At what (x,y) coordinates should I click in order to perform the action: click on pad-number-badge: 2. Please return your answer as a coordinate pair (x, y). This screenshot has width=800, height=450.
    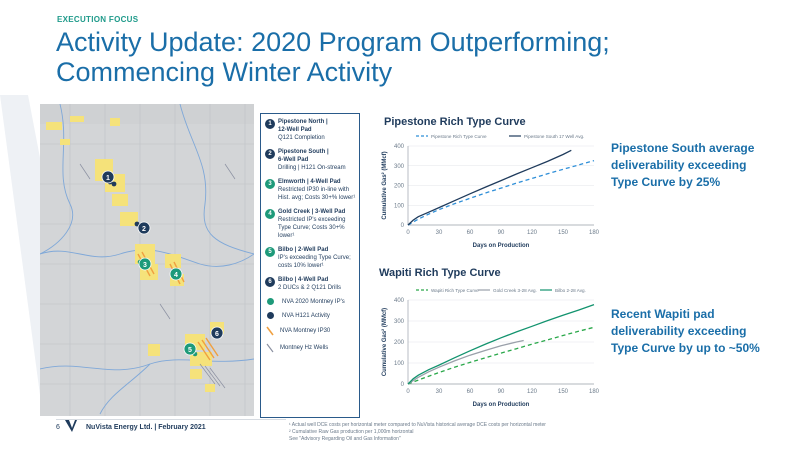
    Looking at the image, I should click on (270, 154).